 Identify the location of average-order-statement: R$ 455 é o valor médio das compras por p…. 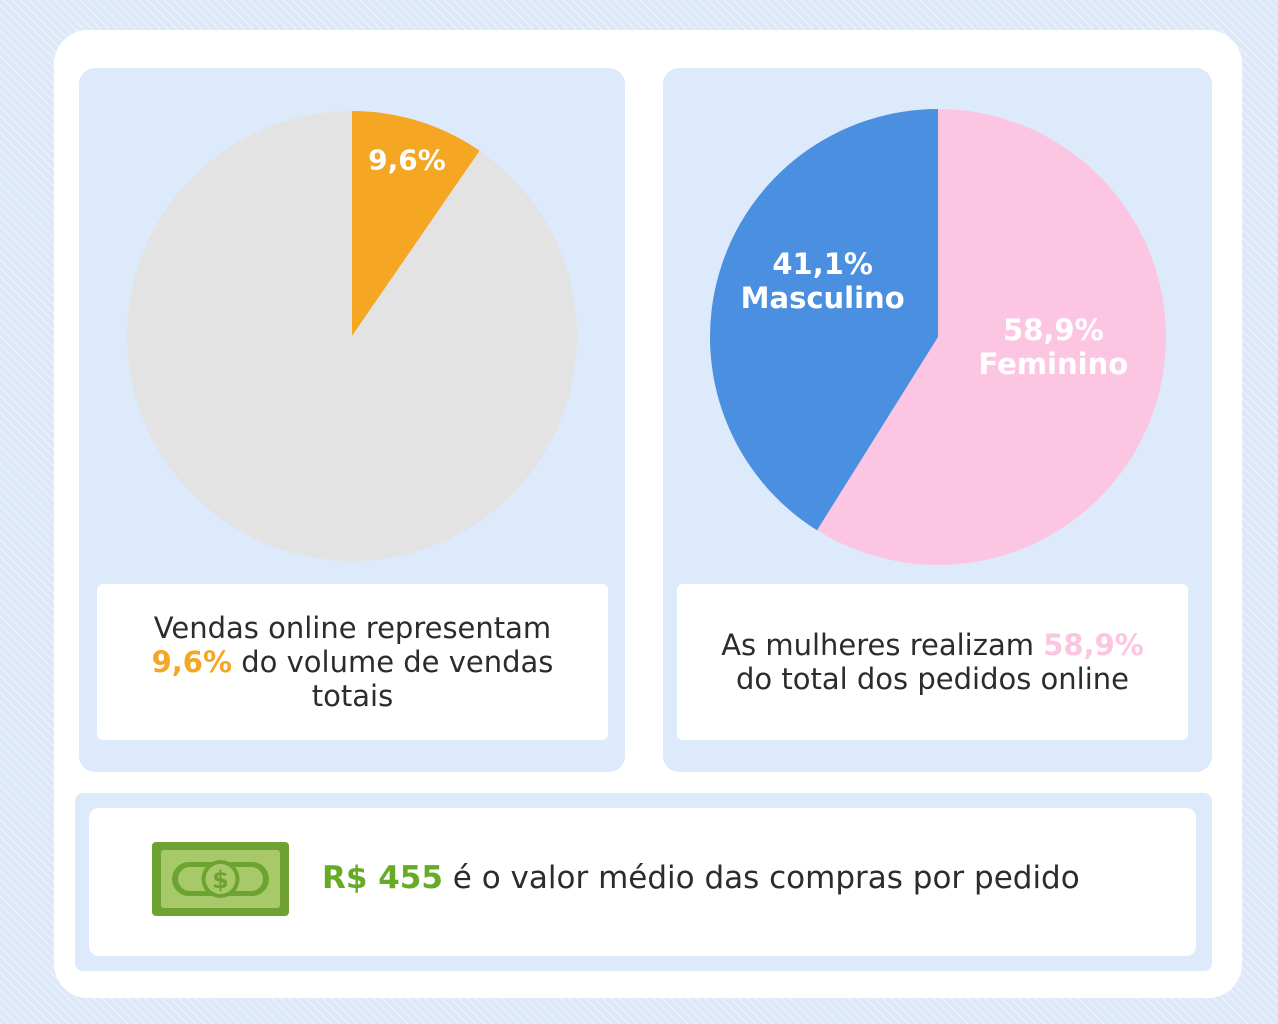
(701, 878).